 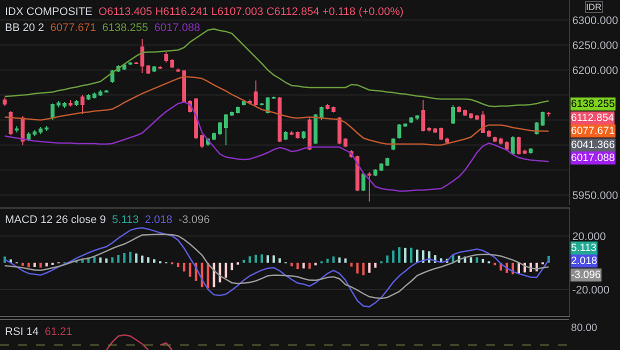 I want to click on text: BB 20 2, so click(x=24, y=28).